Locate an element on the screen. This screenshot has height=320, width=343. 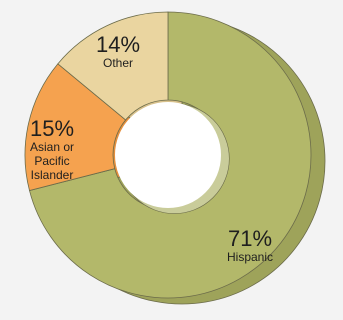
slice-value-label: 71% is located at coordinates (250, 238).